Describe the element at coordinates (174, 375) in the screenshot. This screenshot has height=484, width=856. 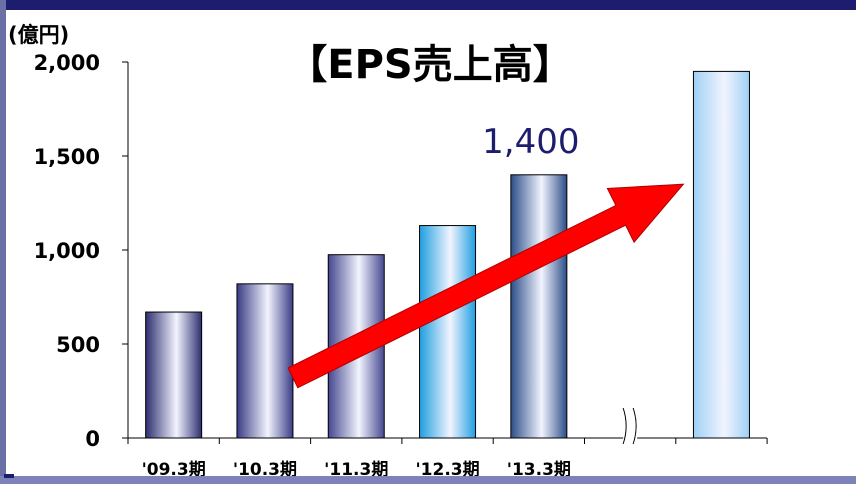
I see `bar-'09.3期` at that location.